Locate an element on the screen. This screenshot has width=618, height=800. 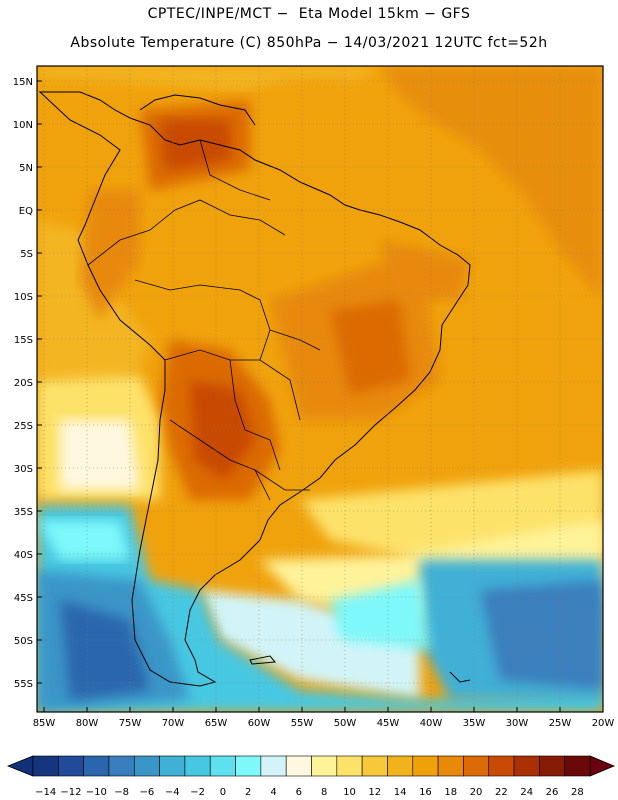
lon-label: 30W is located at coordinates (517, 723).